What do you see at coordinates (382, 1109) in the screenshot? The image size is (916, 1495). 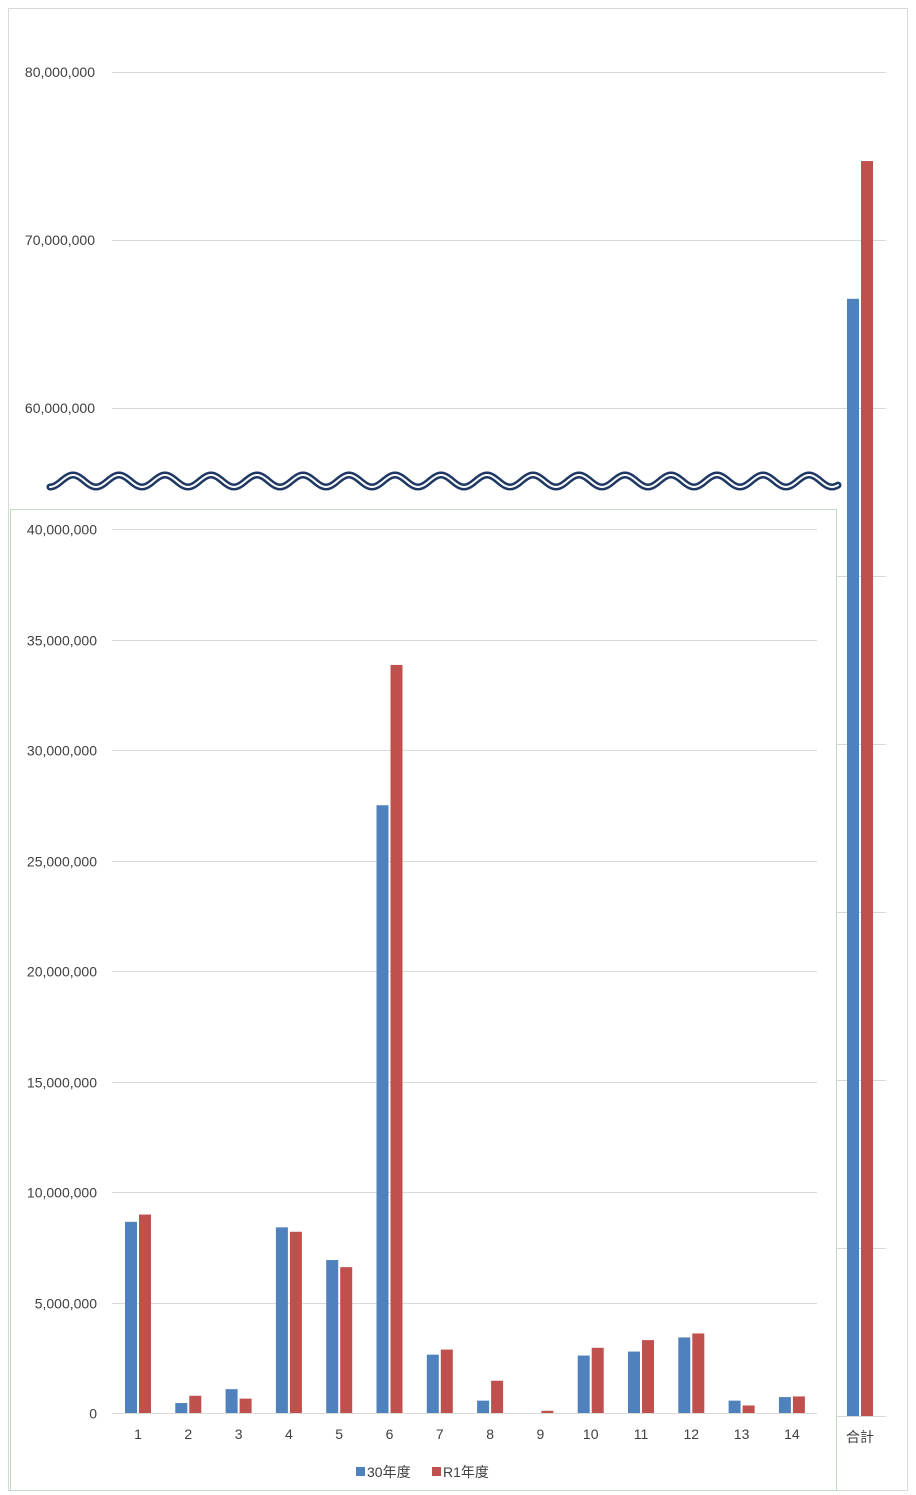 I see `bar-30年度-6` at bounding box center [382, 1109].